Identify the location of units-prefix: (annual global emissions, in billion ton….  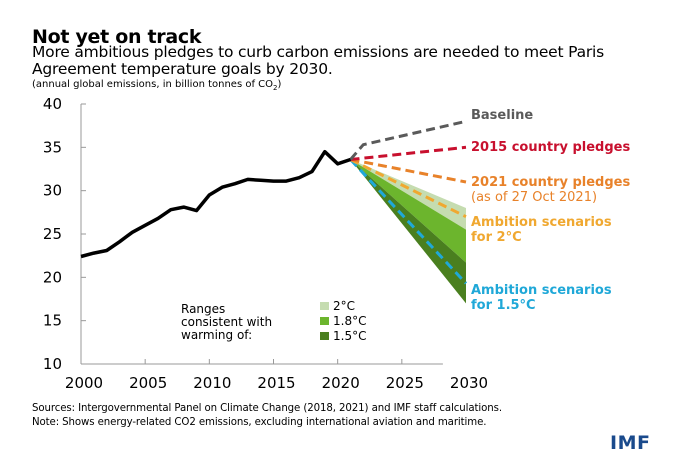
(153, 84).